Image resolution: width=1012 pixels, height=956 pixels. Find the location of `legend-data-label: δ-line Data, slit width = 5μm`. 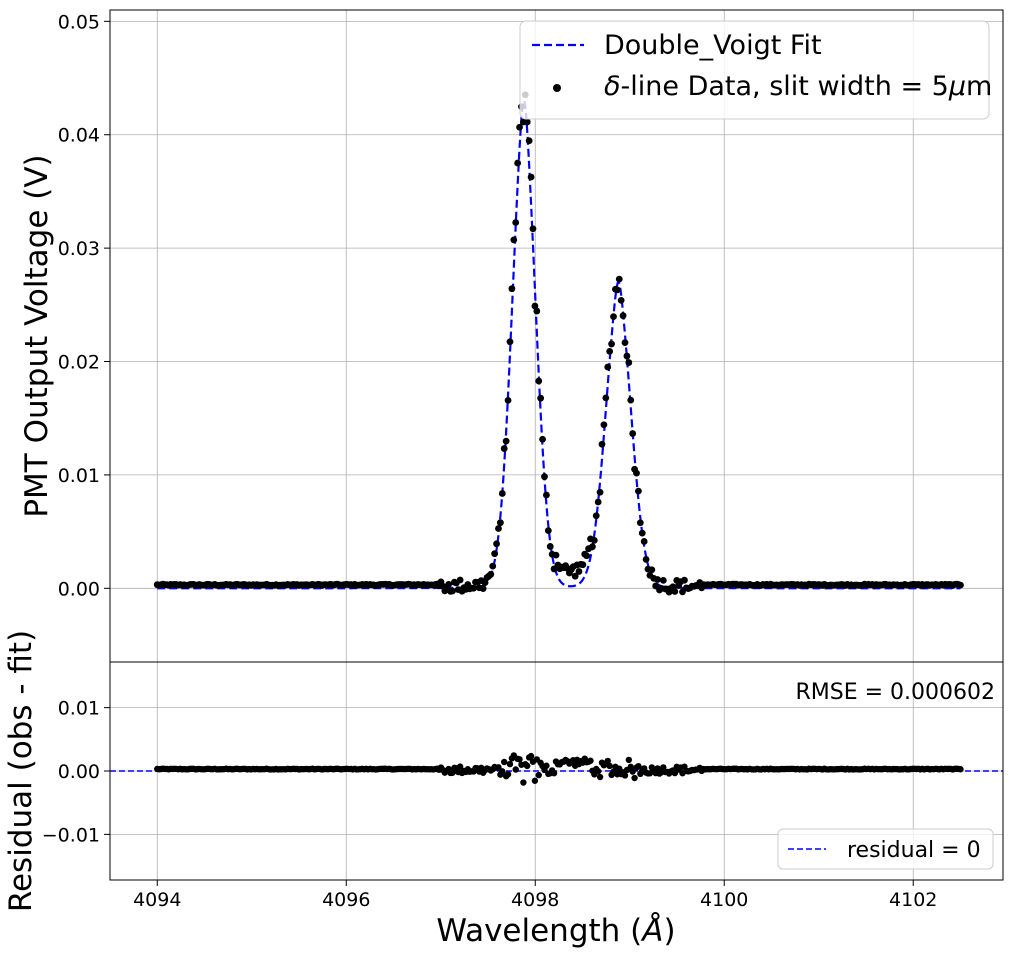

legend-data-label: δ-line Data, slit width = 5μm is located at coordinates (798, 86).